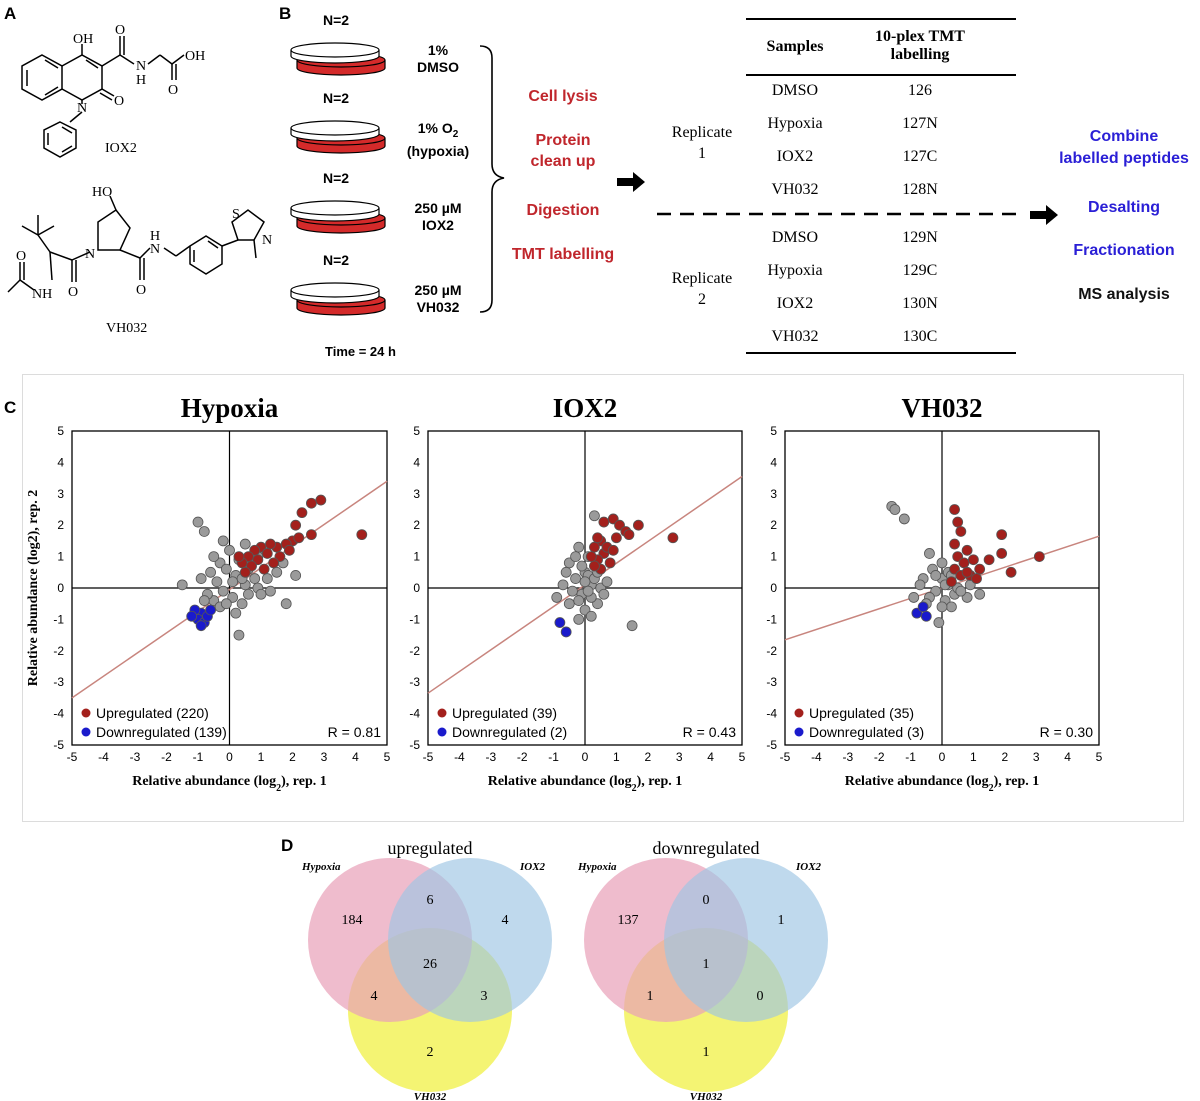 Image resolution: width=1200 pixels, height=1101 pixels. Describe the element at coordinates (267, 240) in the screenshot. I see `vh032-atom-n-thiazole: N` at that location.